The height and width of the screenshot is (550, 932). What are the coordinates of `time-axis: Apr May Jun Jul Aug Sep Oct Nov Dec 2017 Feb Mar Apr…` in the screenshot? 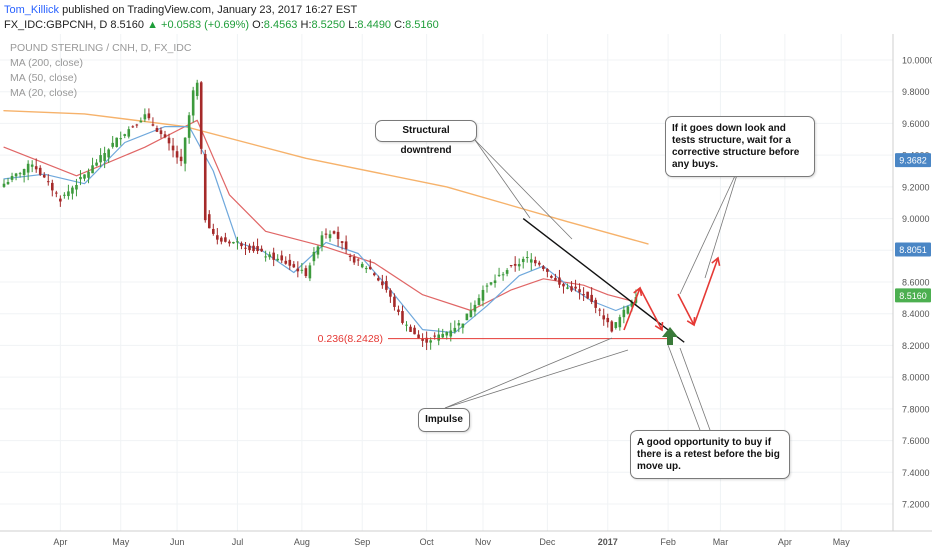 It's located at (466, 538).